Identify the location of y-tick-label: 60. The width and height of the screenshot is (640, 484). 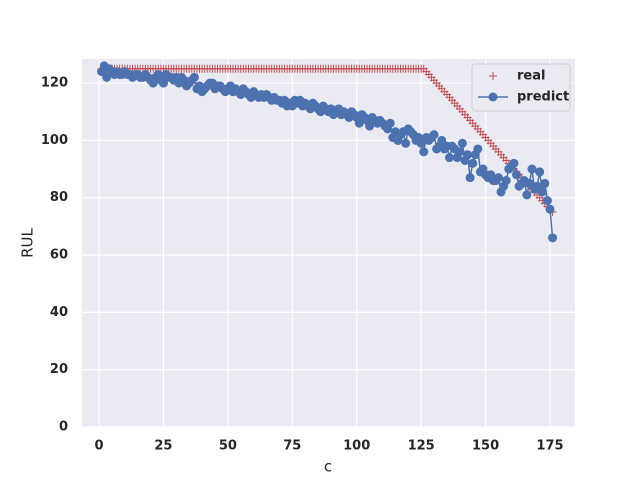
(59, 255).